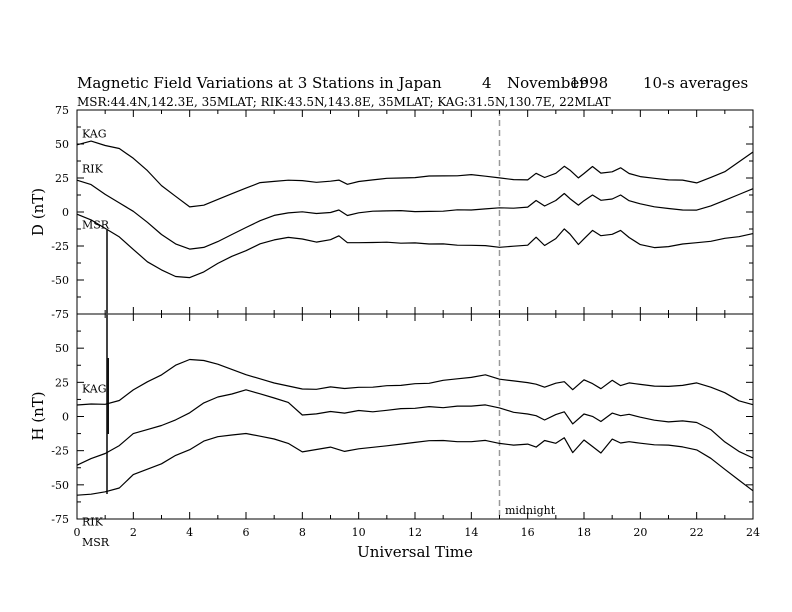  Describe the element at coordinates (96, 542) in the screenshot. I see `series-label-h-msr: MSR` at that location.